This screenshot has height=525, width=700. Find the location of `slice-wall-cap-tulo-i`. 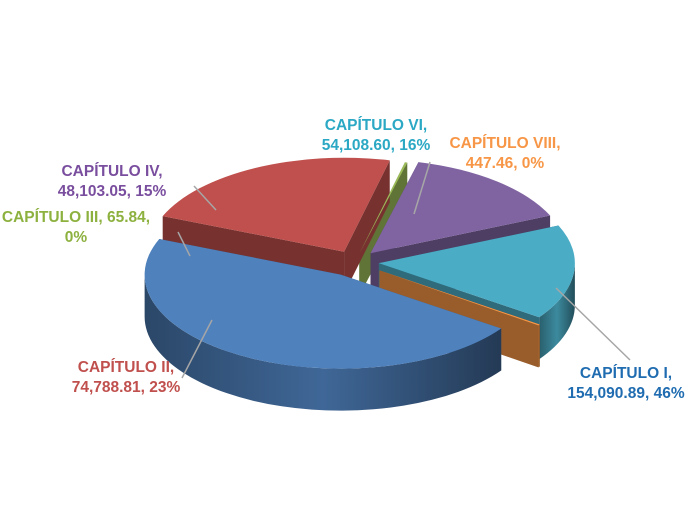

slice-wall-cap-tulo-i is located at coordinates (323, 342).